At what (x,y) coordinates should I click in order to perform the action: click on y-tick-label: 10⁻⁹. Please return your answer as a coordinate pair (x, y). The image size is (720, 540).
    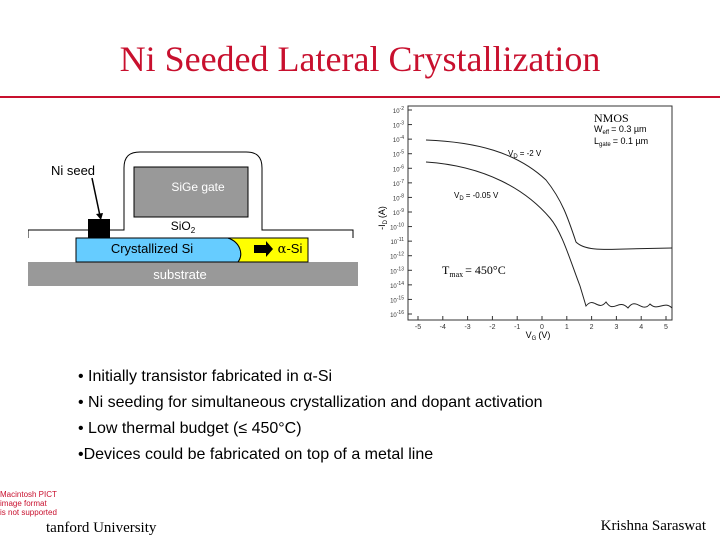
    Looking at the image, I should click on (398, 212).